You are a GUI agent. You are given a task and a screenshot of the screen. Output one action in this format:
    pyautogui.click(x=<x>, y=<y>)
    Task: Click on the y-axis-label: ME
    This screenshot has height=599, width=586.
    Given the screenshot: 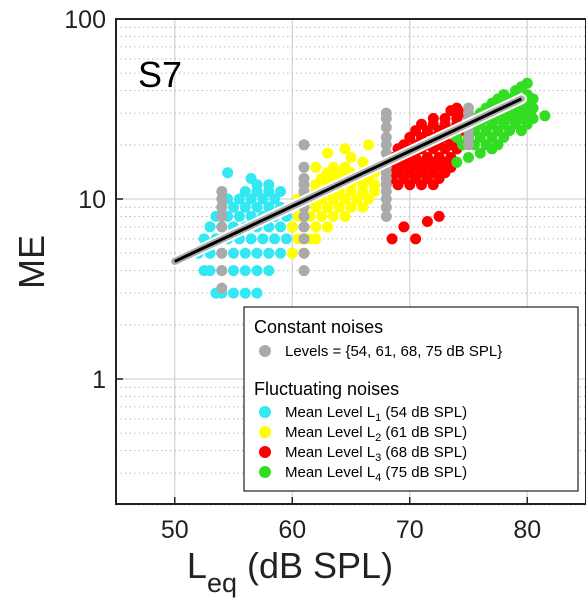 What is the action you would take?
    pyautogui.click(x=31, y=262)
    